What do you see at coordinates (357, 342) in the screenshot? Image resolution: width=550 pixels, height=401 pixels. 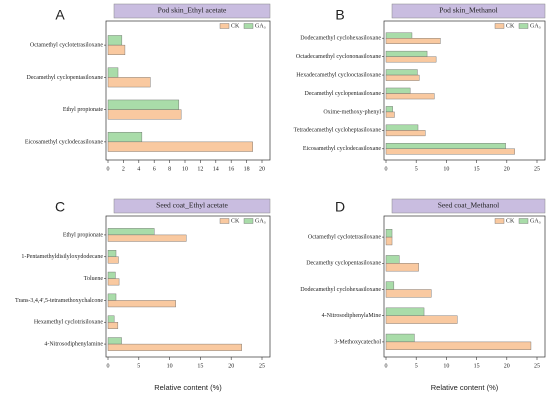 I see `y-tick-label: 3-Methoxycatechol` at bounding box center [357, 342].